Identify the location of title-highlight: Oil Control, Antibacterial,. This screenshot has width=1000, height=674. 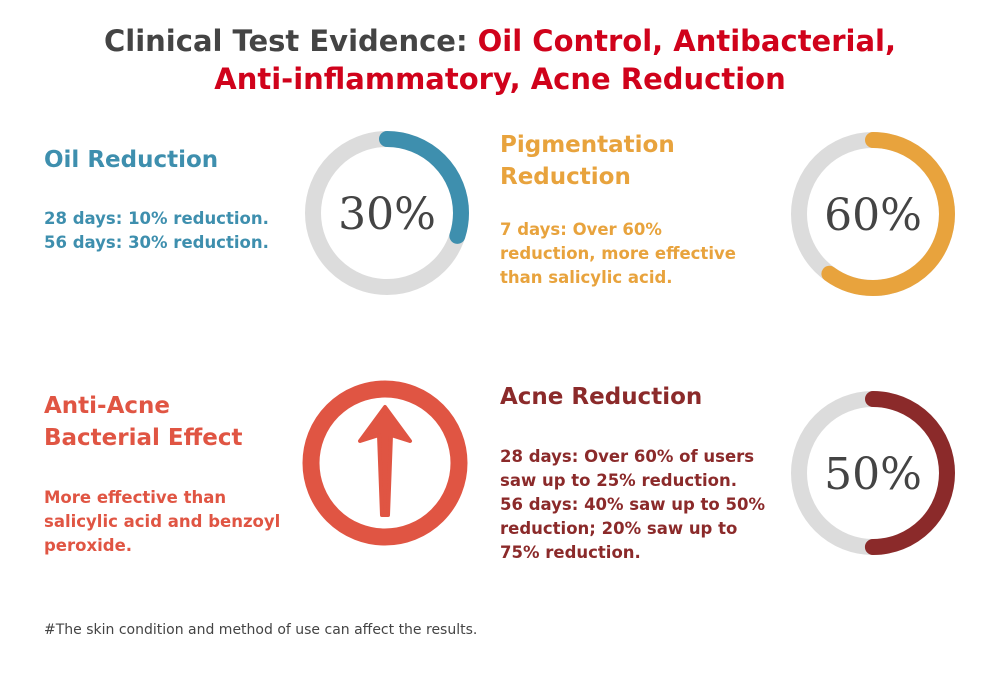
(686, 41).